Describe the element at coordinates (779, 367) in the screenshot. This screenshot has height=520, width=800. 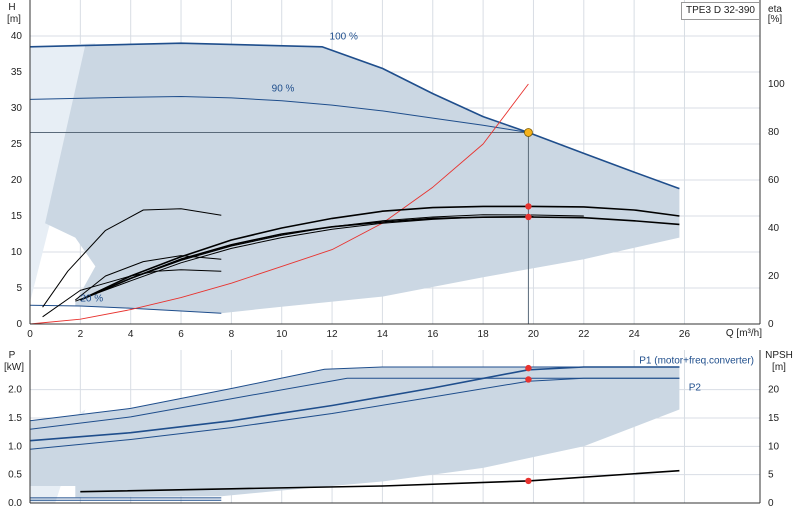
I see `y-right-axis-unit: [m]` at that location.